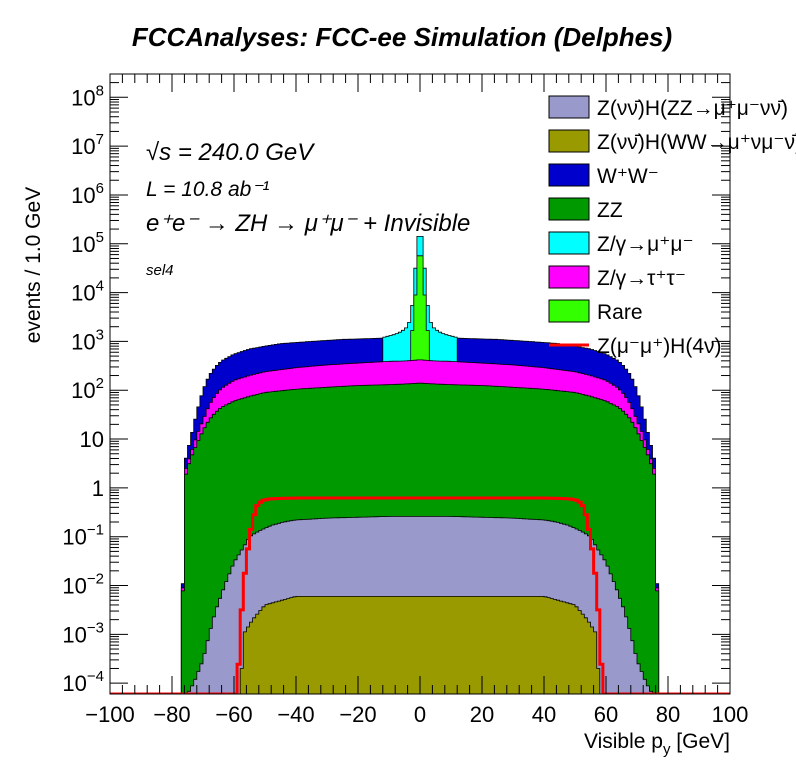  What do you see at coordinates (83, 682) in the screenshot?
I see `y-tick-label: 10⁻⁴` at bounding box center [83, 682].